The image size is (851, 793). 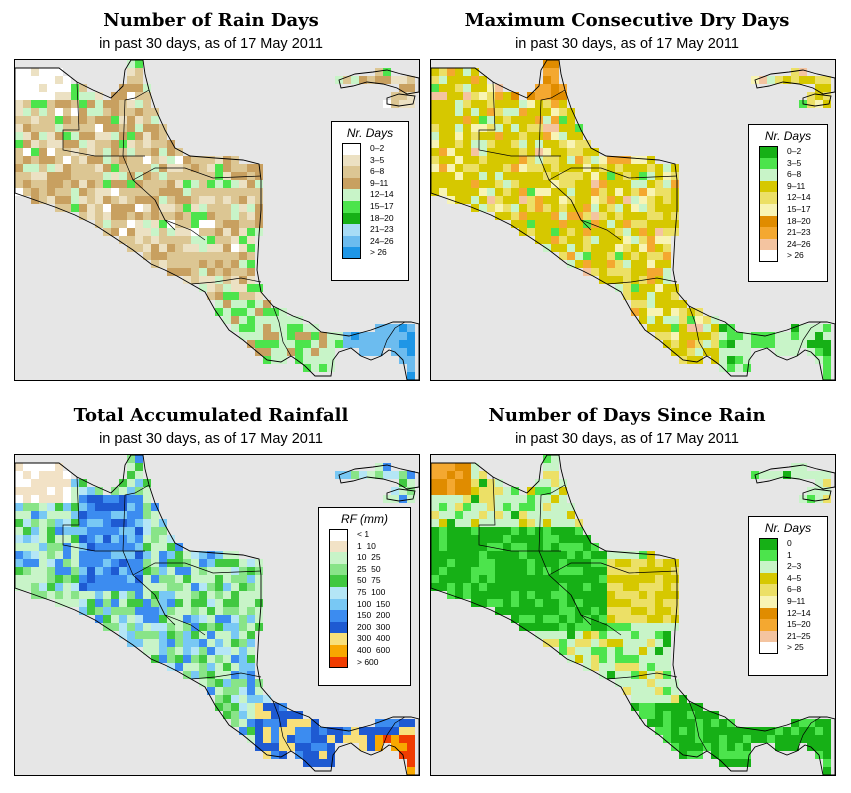 What do you see at coordinates (794, 477) in the screenshot?
I see `island-coastline` at bounding box center [794, 477].